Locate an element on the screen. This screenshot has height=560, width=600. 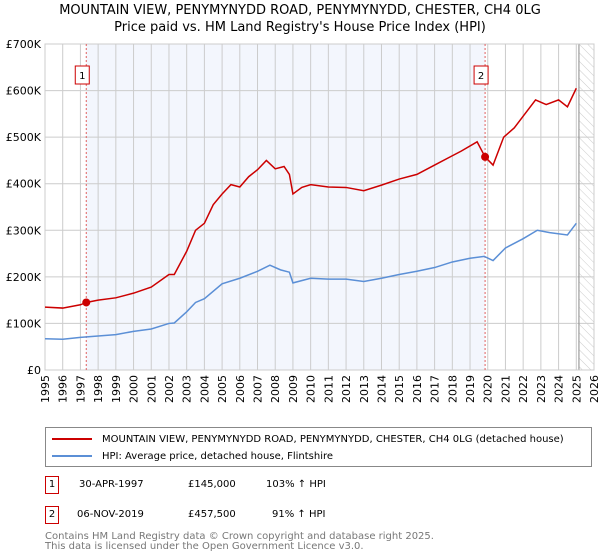
y-tick-label: £600K is located at coordinates (24, 91).